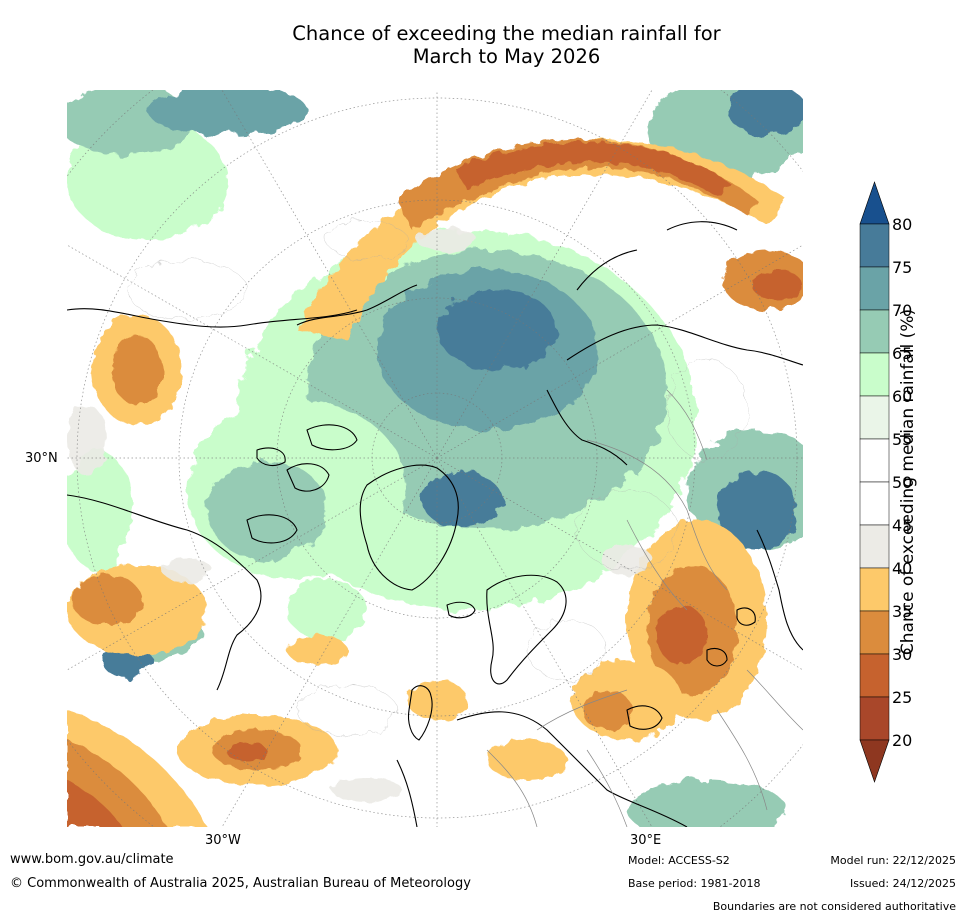 This screenshot has height=919, width=965. I want to click on colorbar-tick-label: 75, so click(902, 267).